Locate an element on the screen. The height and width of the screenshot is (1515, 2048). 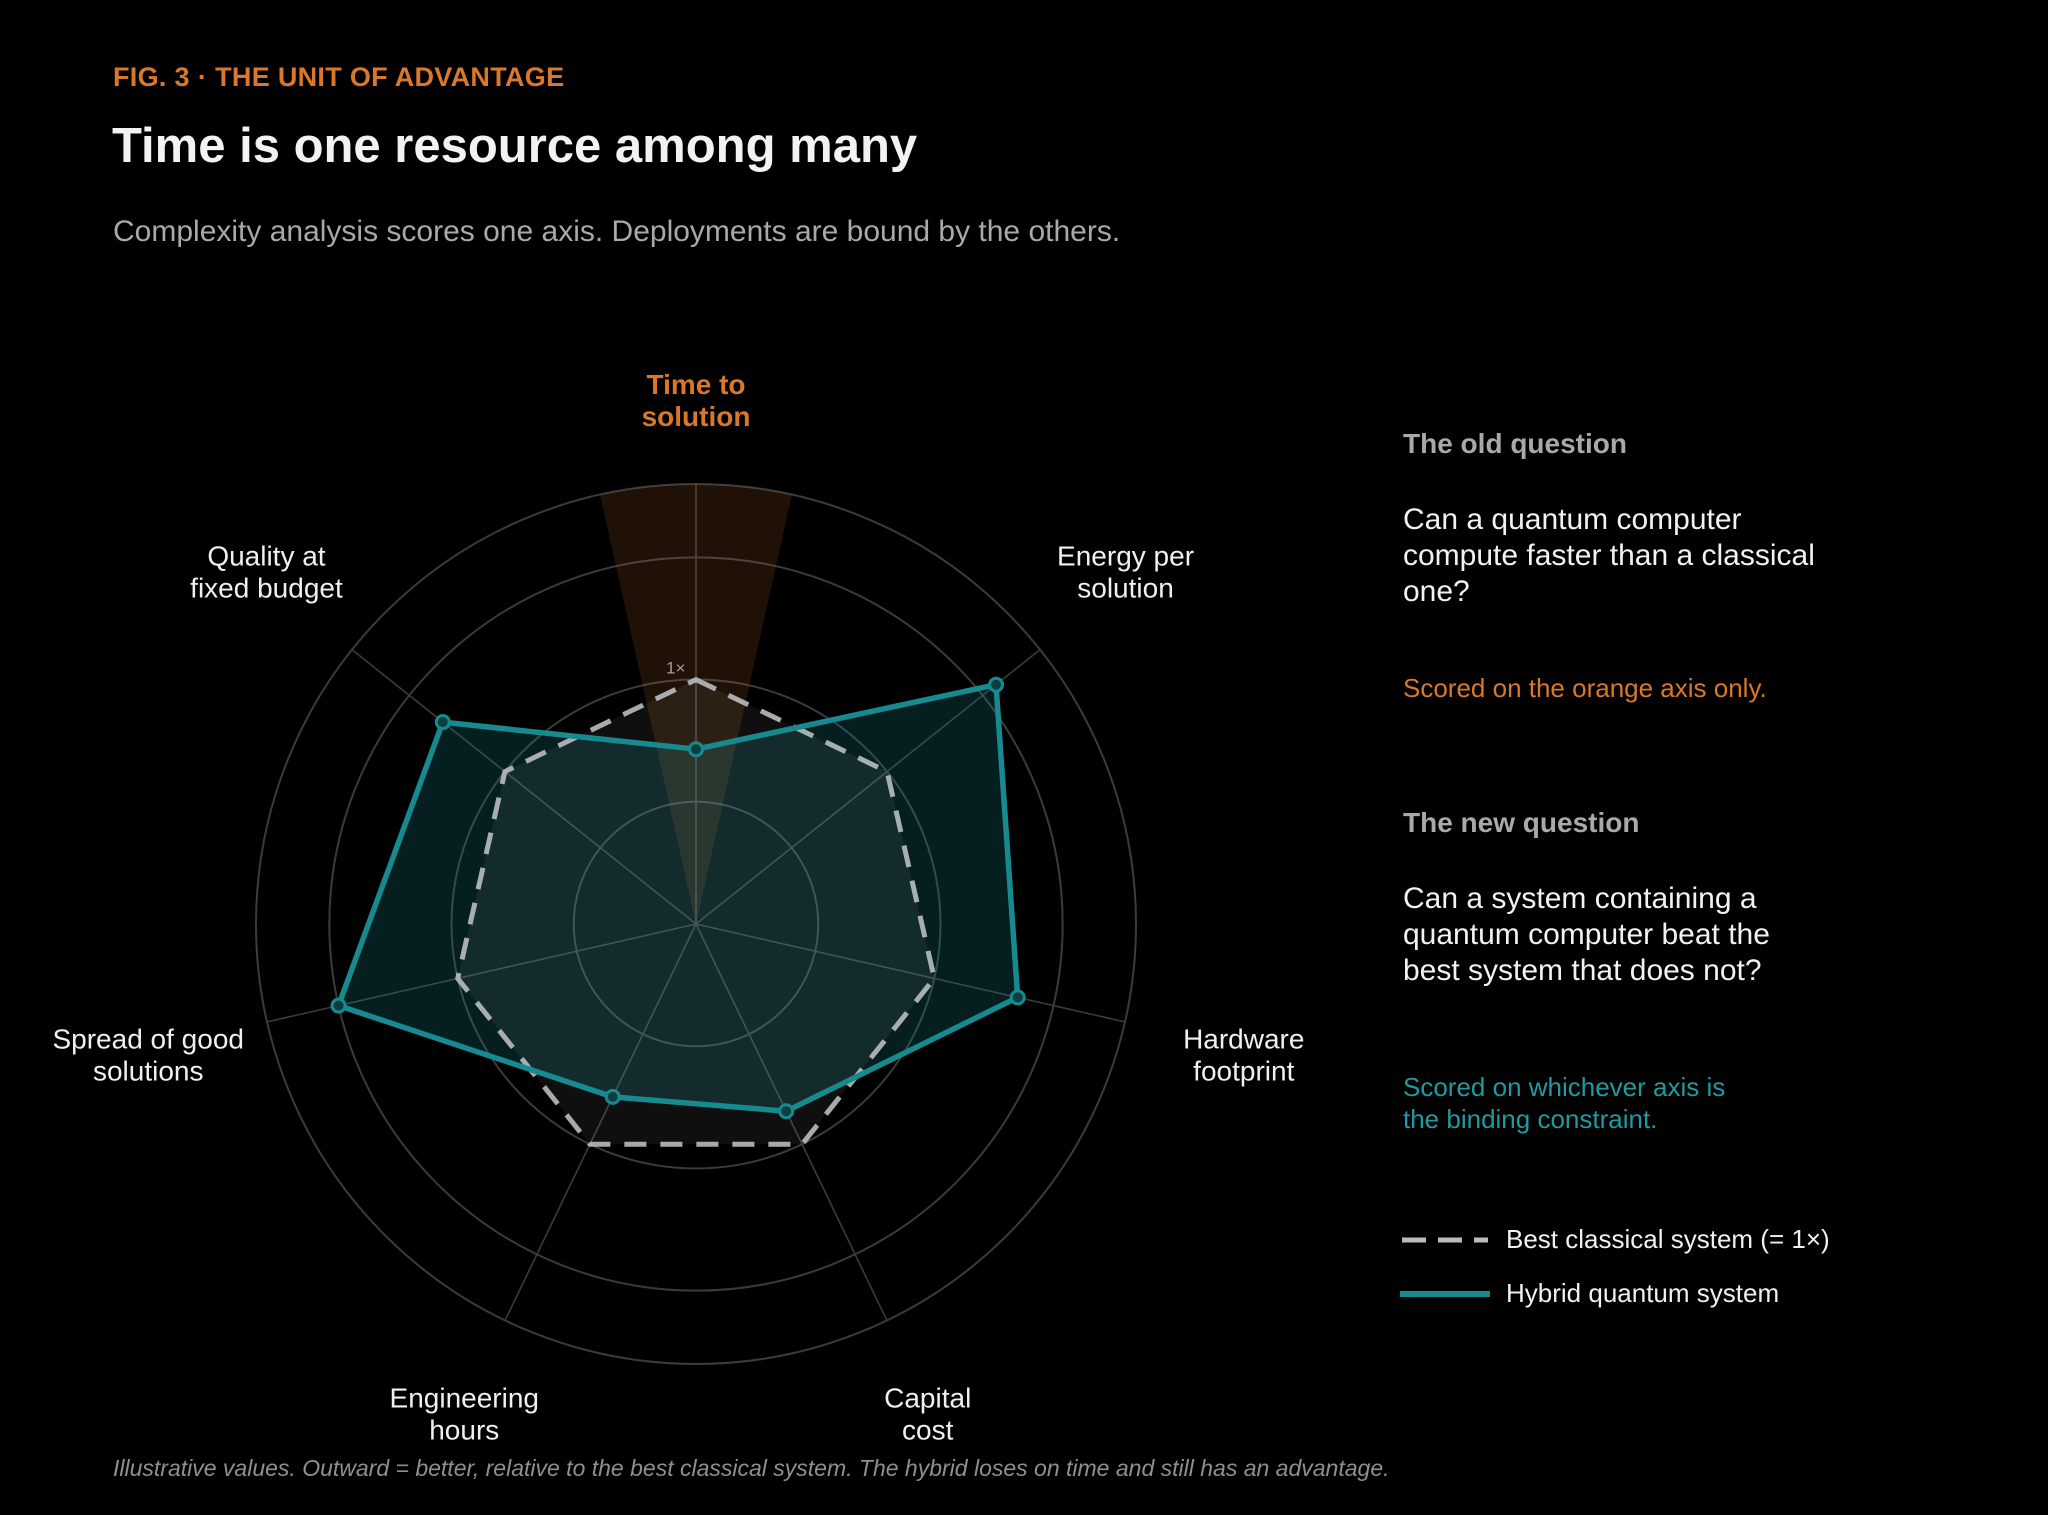
series-layer is located at coordinates (678, 911).